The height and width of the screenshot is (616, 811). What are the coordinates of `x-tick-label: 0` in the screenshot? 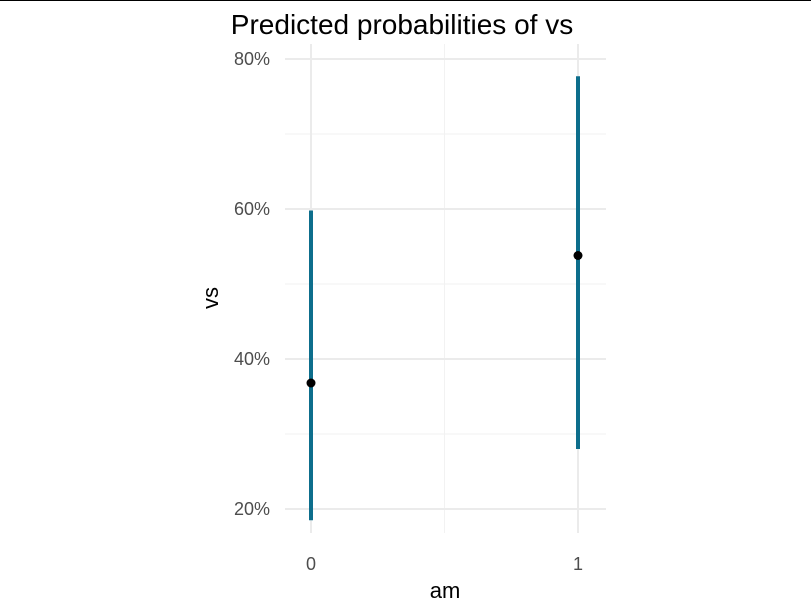 It's located at (311, 564).